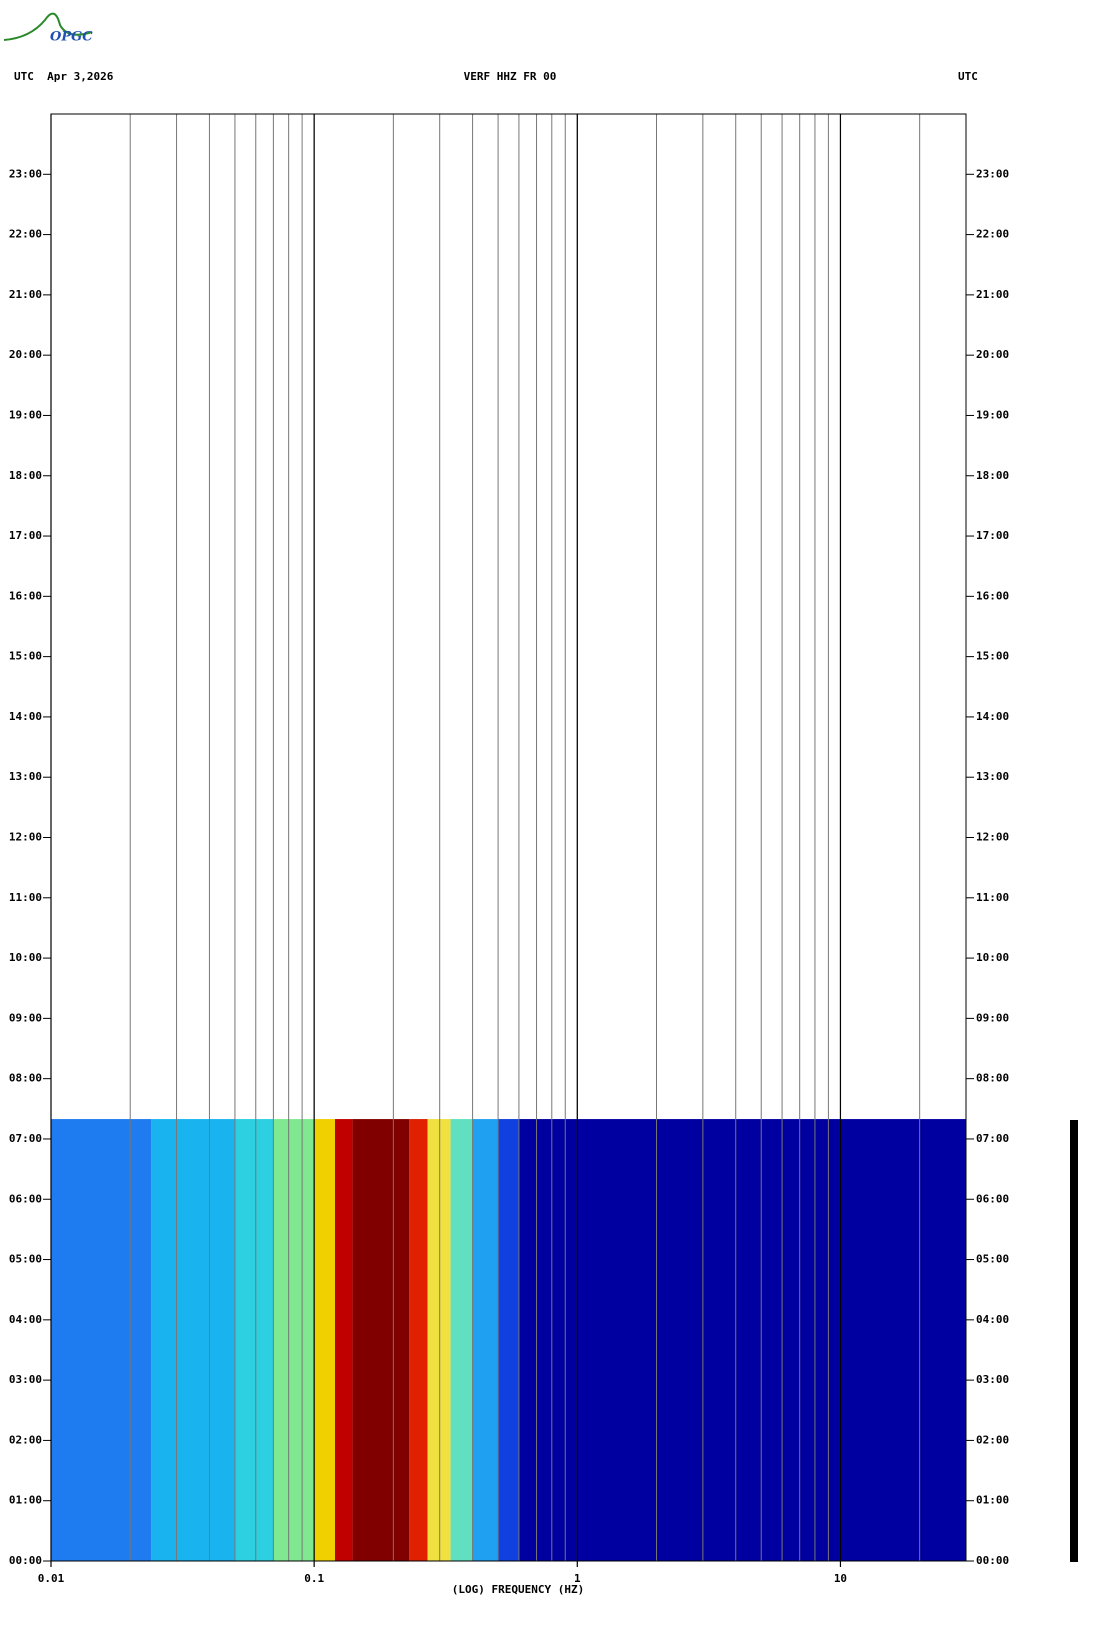  Describe the element at coordinates (314, 1578) in the screenshot. I see `x-tick-label: 0.1` at that location.